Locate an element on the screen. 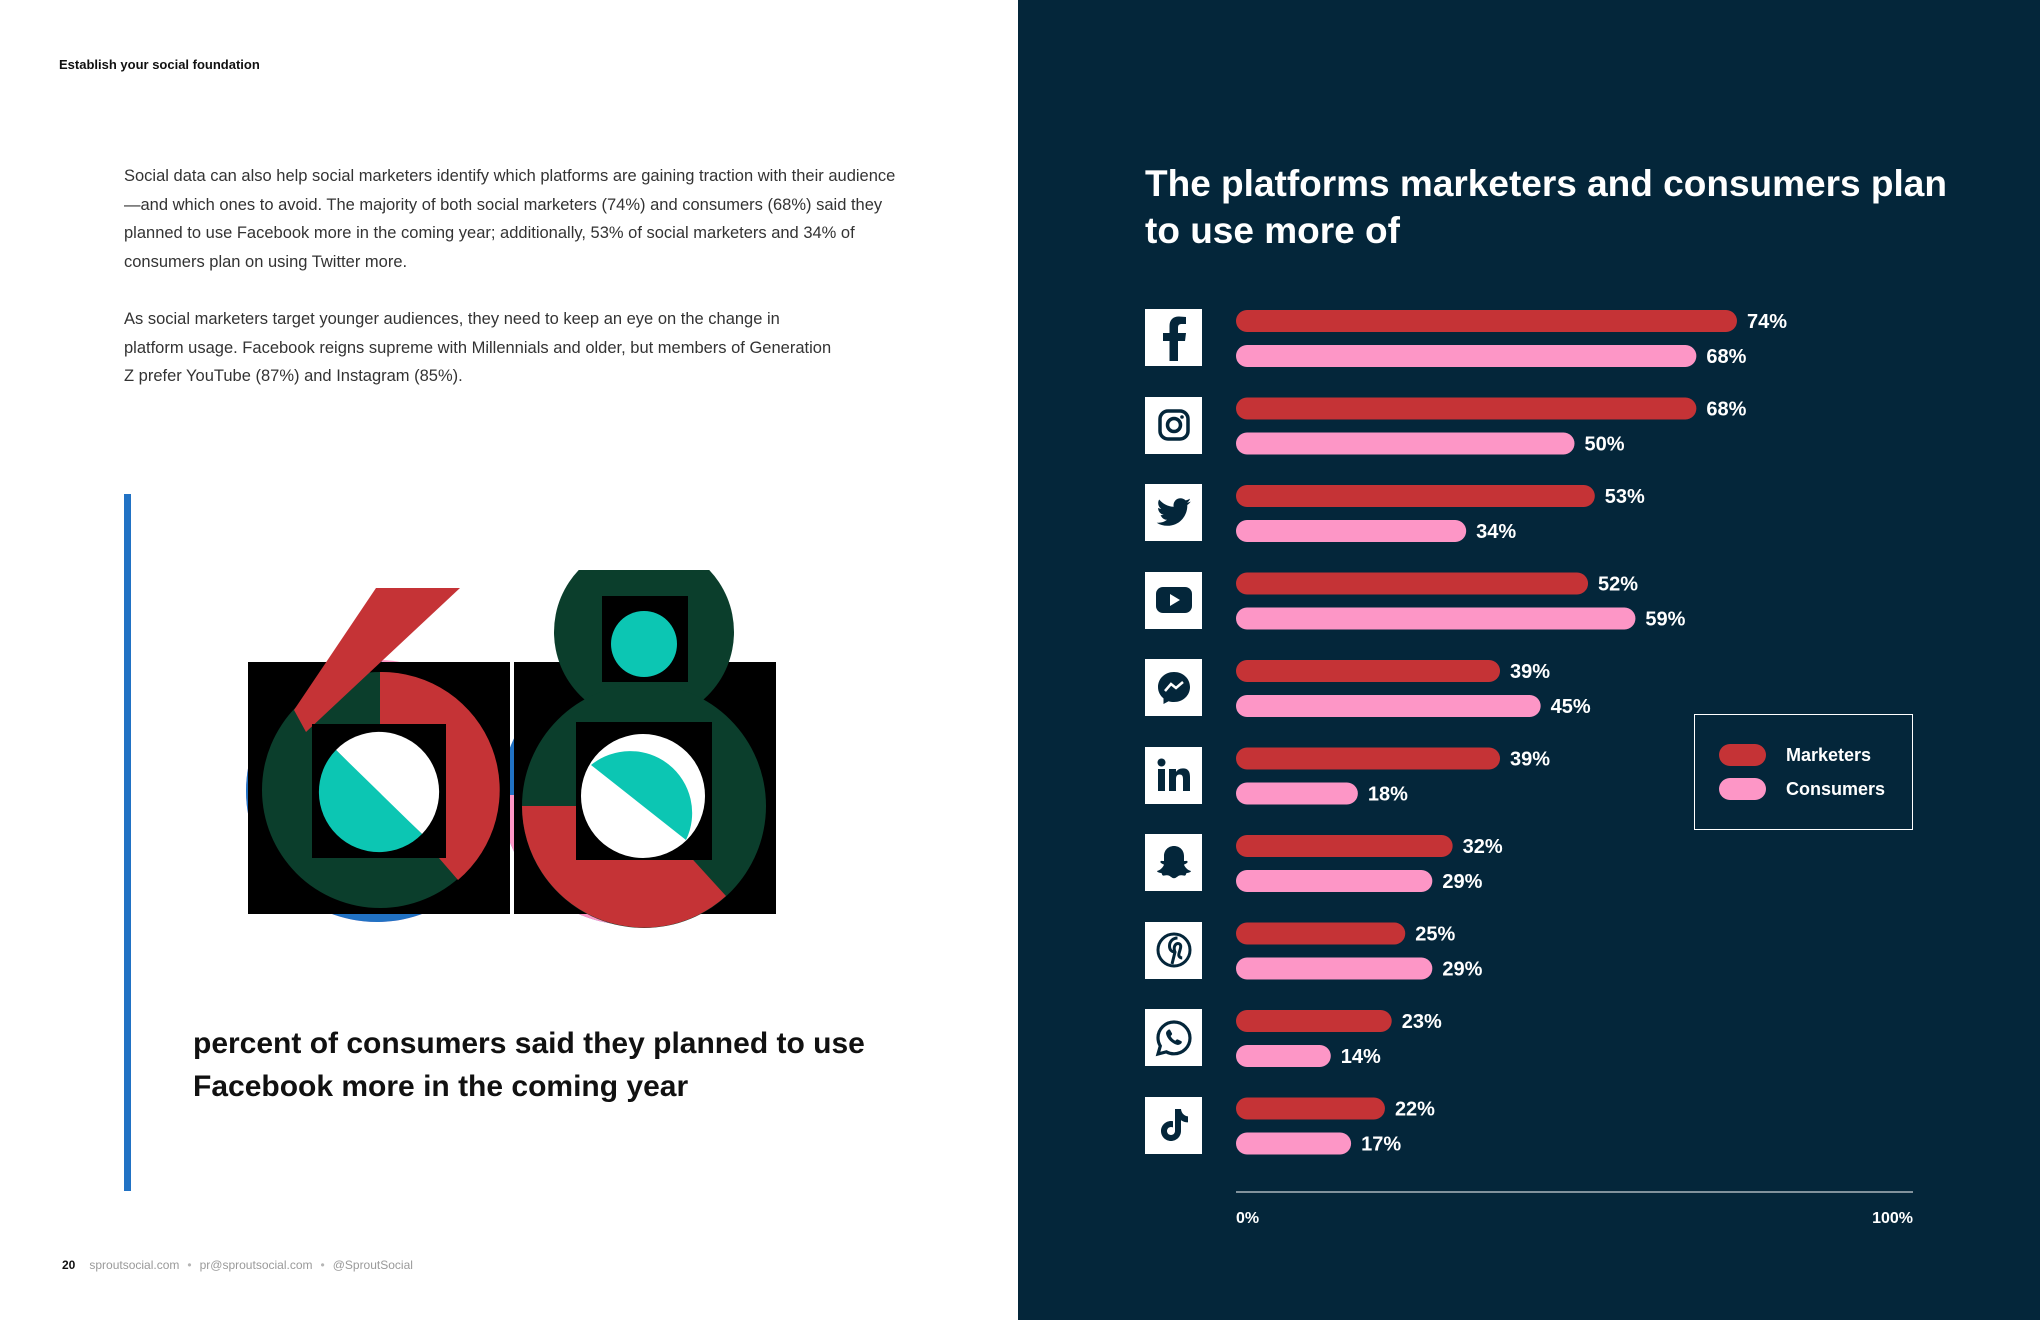 The height and width of the screenshot is (1320, 2040). linkedin-icon is located at coordinates (1173, 775).